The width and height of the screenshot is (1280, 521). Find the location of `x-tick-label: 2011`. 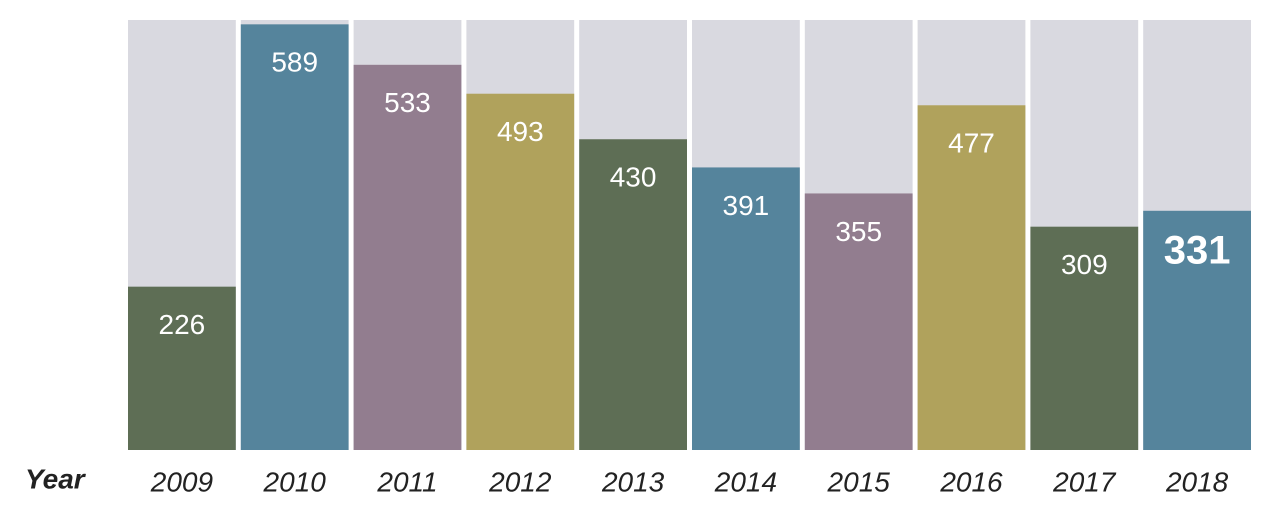

x-tick-label: 2011 is located at coordinates (406, 481).